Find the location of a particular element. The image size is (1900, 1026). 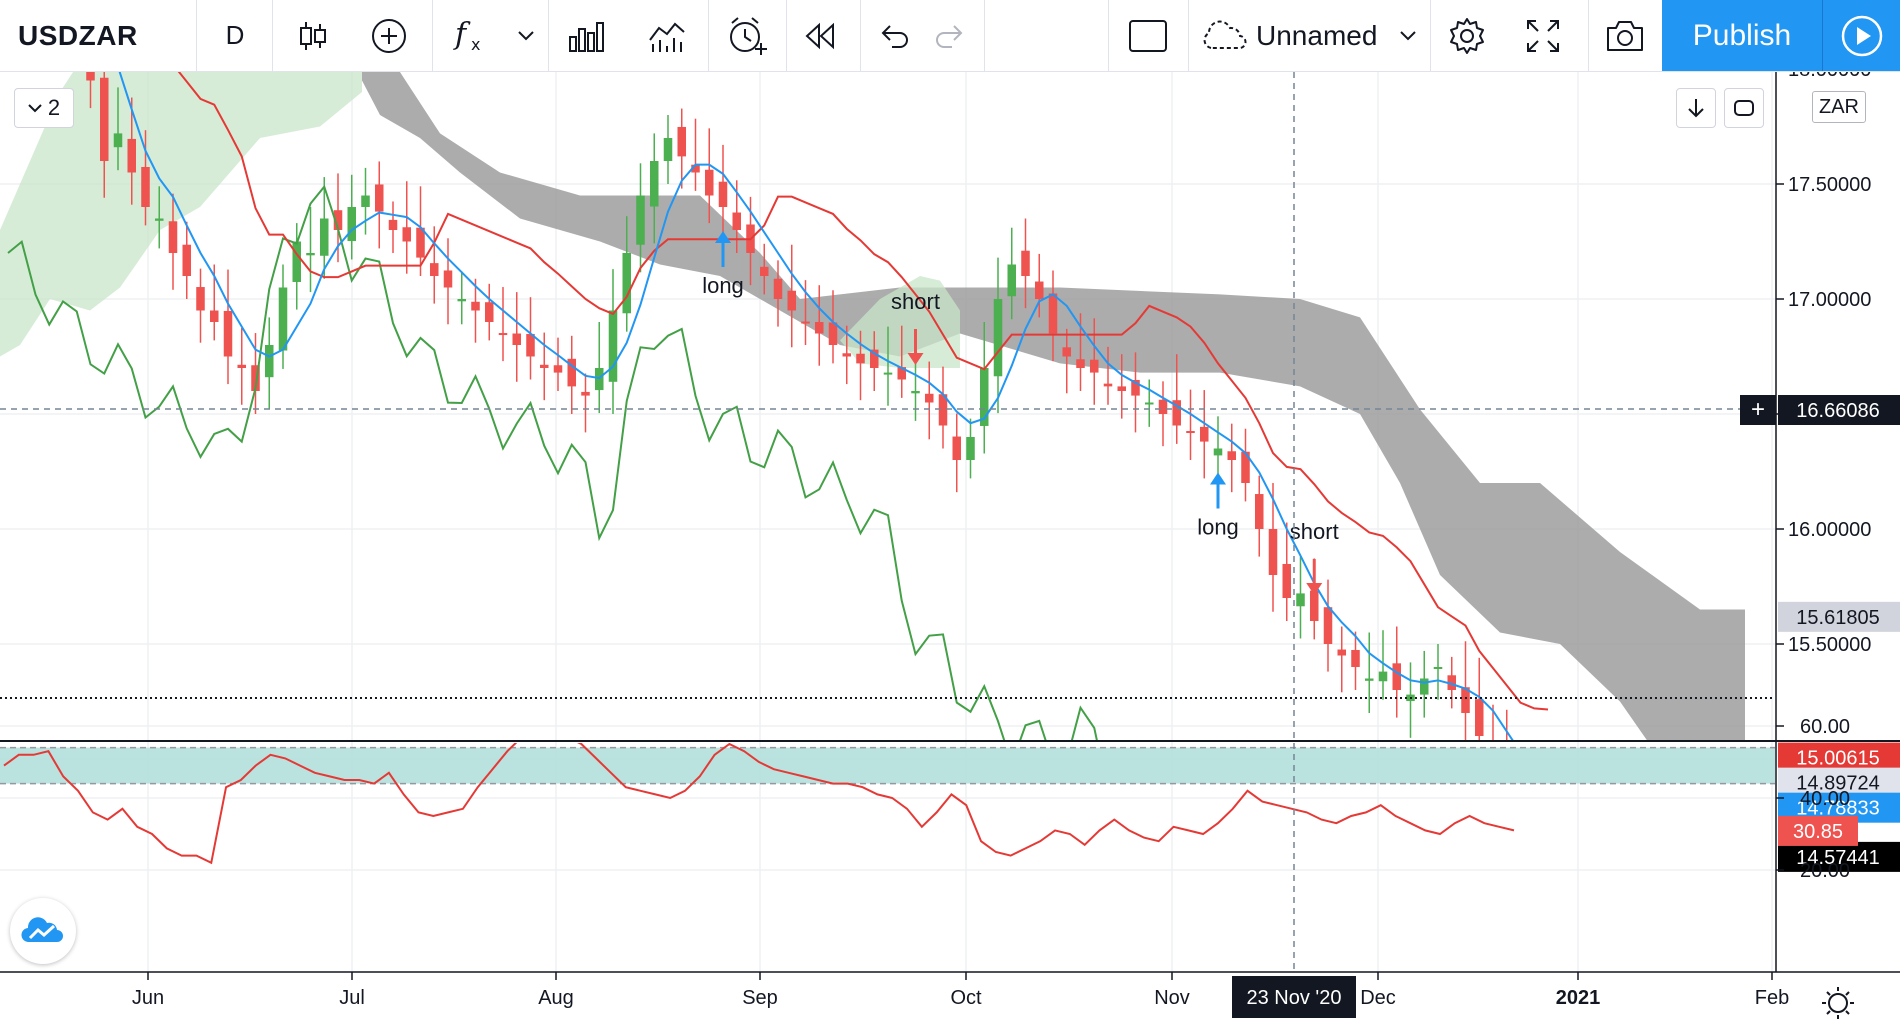

osc-value-tag is located at coordinates (1818, 830).